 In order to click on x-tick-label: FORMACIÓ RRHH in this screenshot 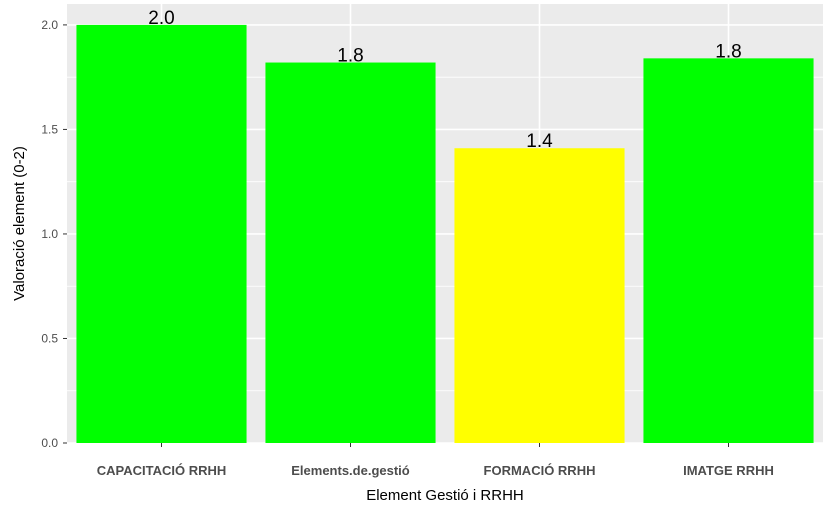, I will do `click(540, 470)`.